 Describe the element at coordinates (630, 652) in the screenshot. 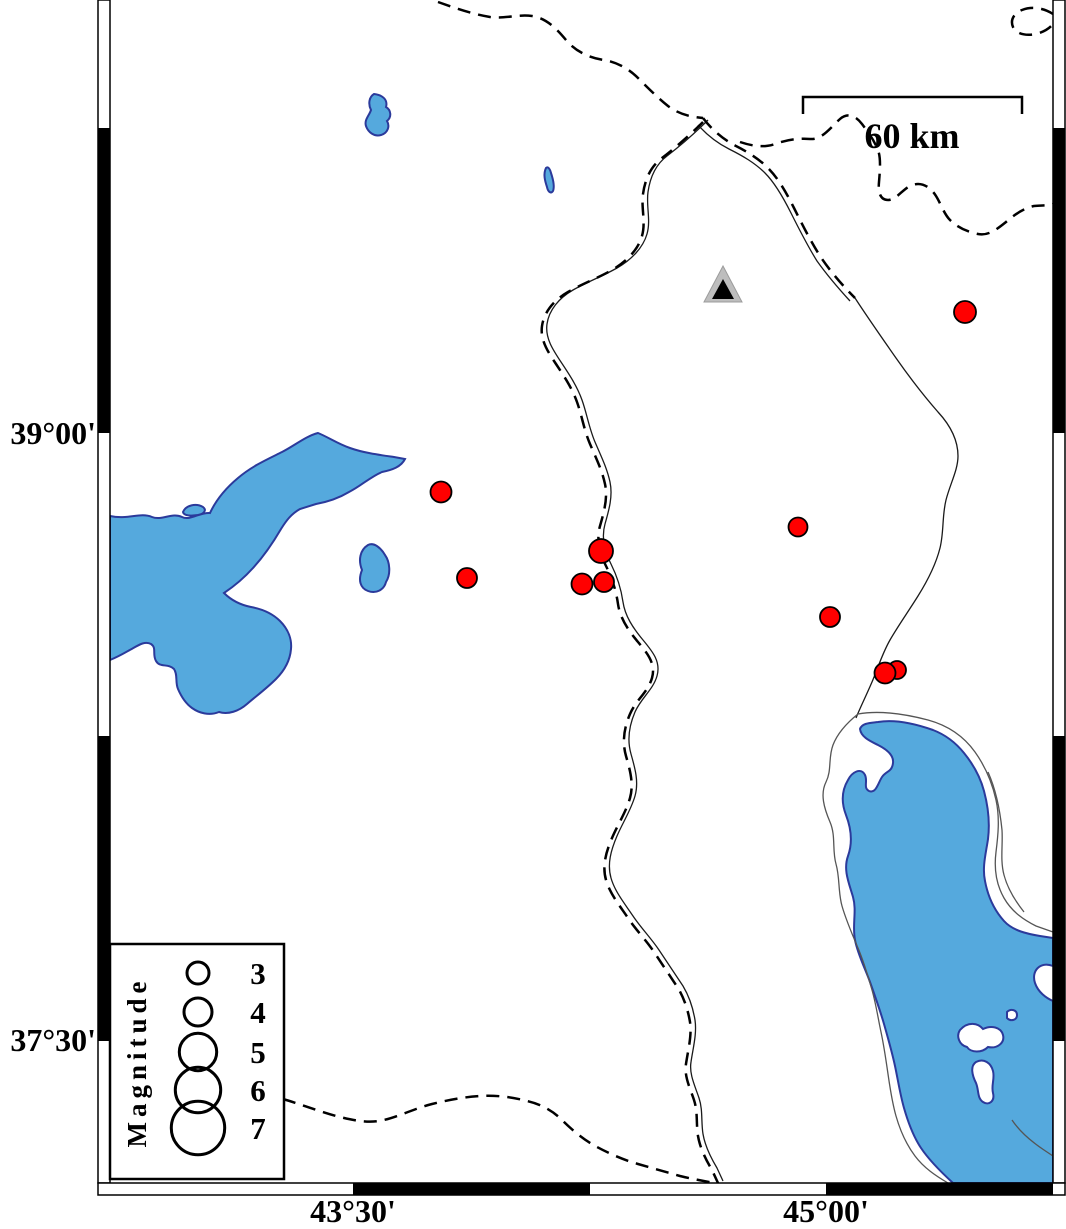

I see `border-middle-vertical` at that location.